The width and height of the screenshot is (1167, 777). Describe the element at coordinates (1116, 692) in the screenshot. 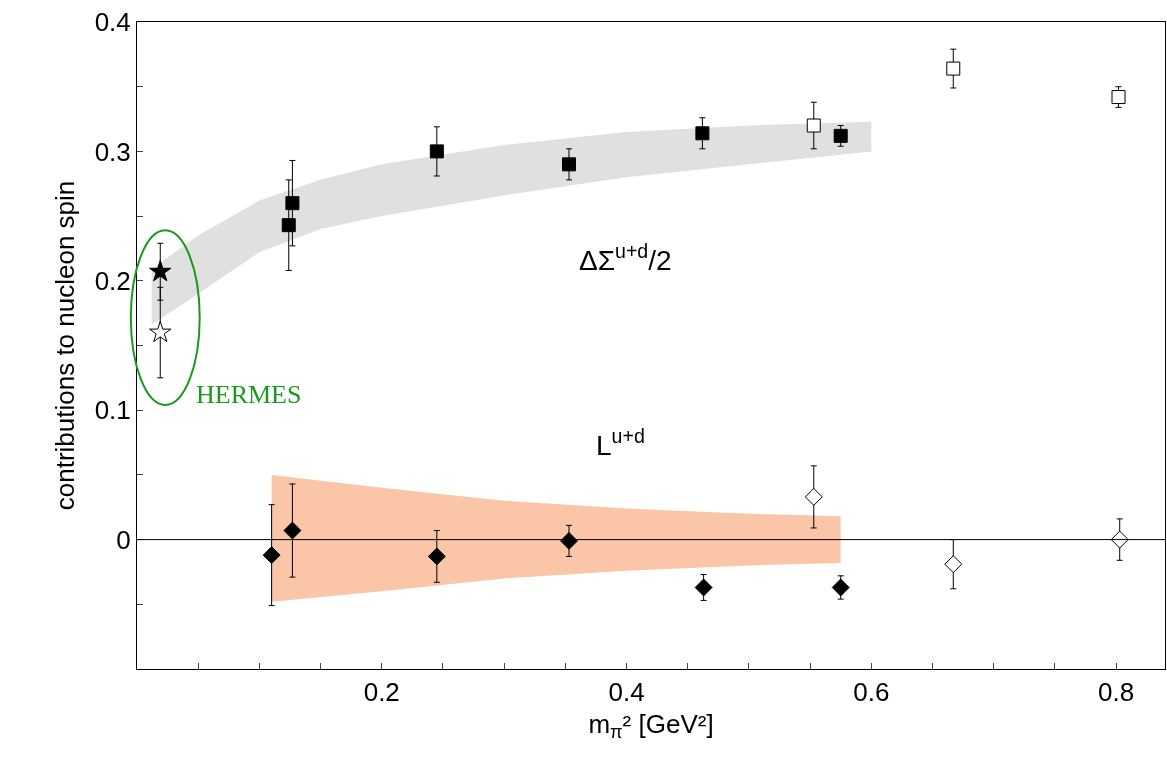

I see `x-tick-label: 0.8` at that location.